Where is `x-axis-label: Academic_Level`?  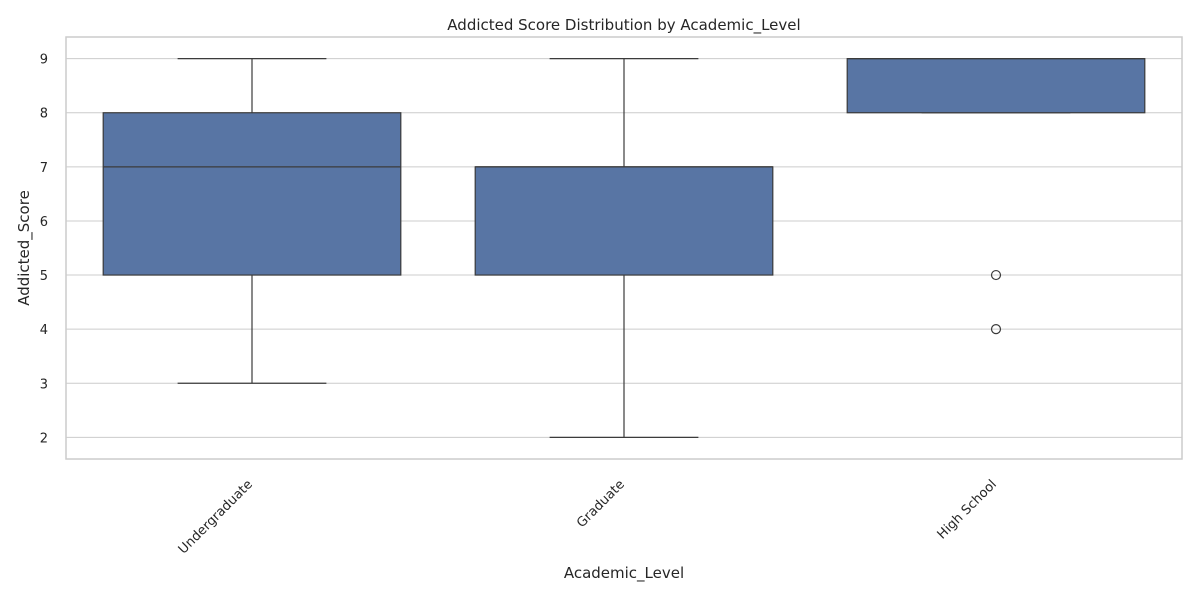 x-axis-label: Academic_Level is located at coordinates (624, 573).